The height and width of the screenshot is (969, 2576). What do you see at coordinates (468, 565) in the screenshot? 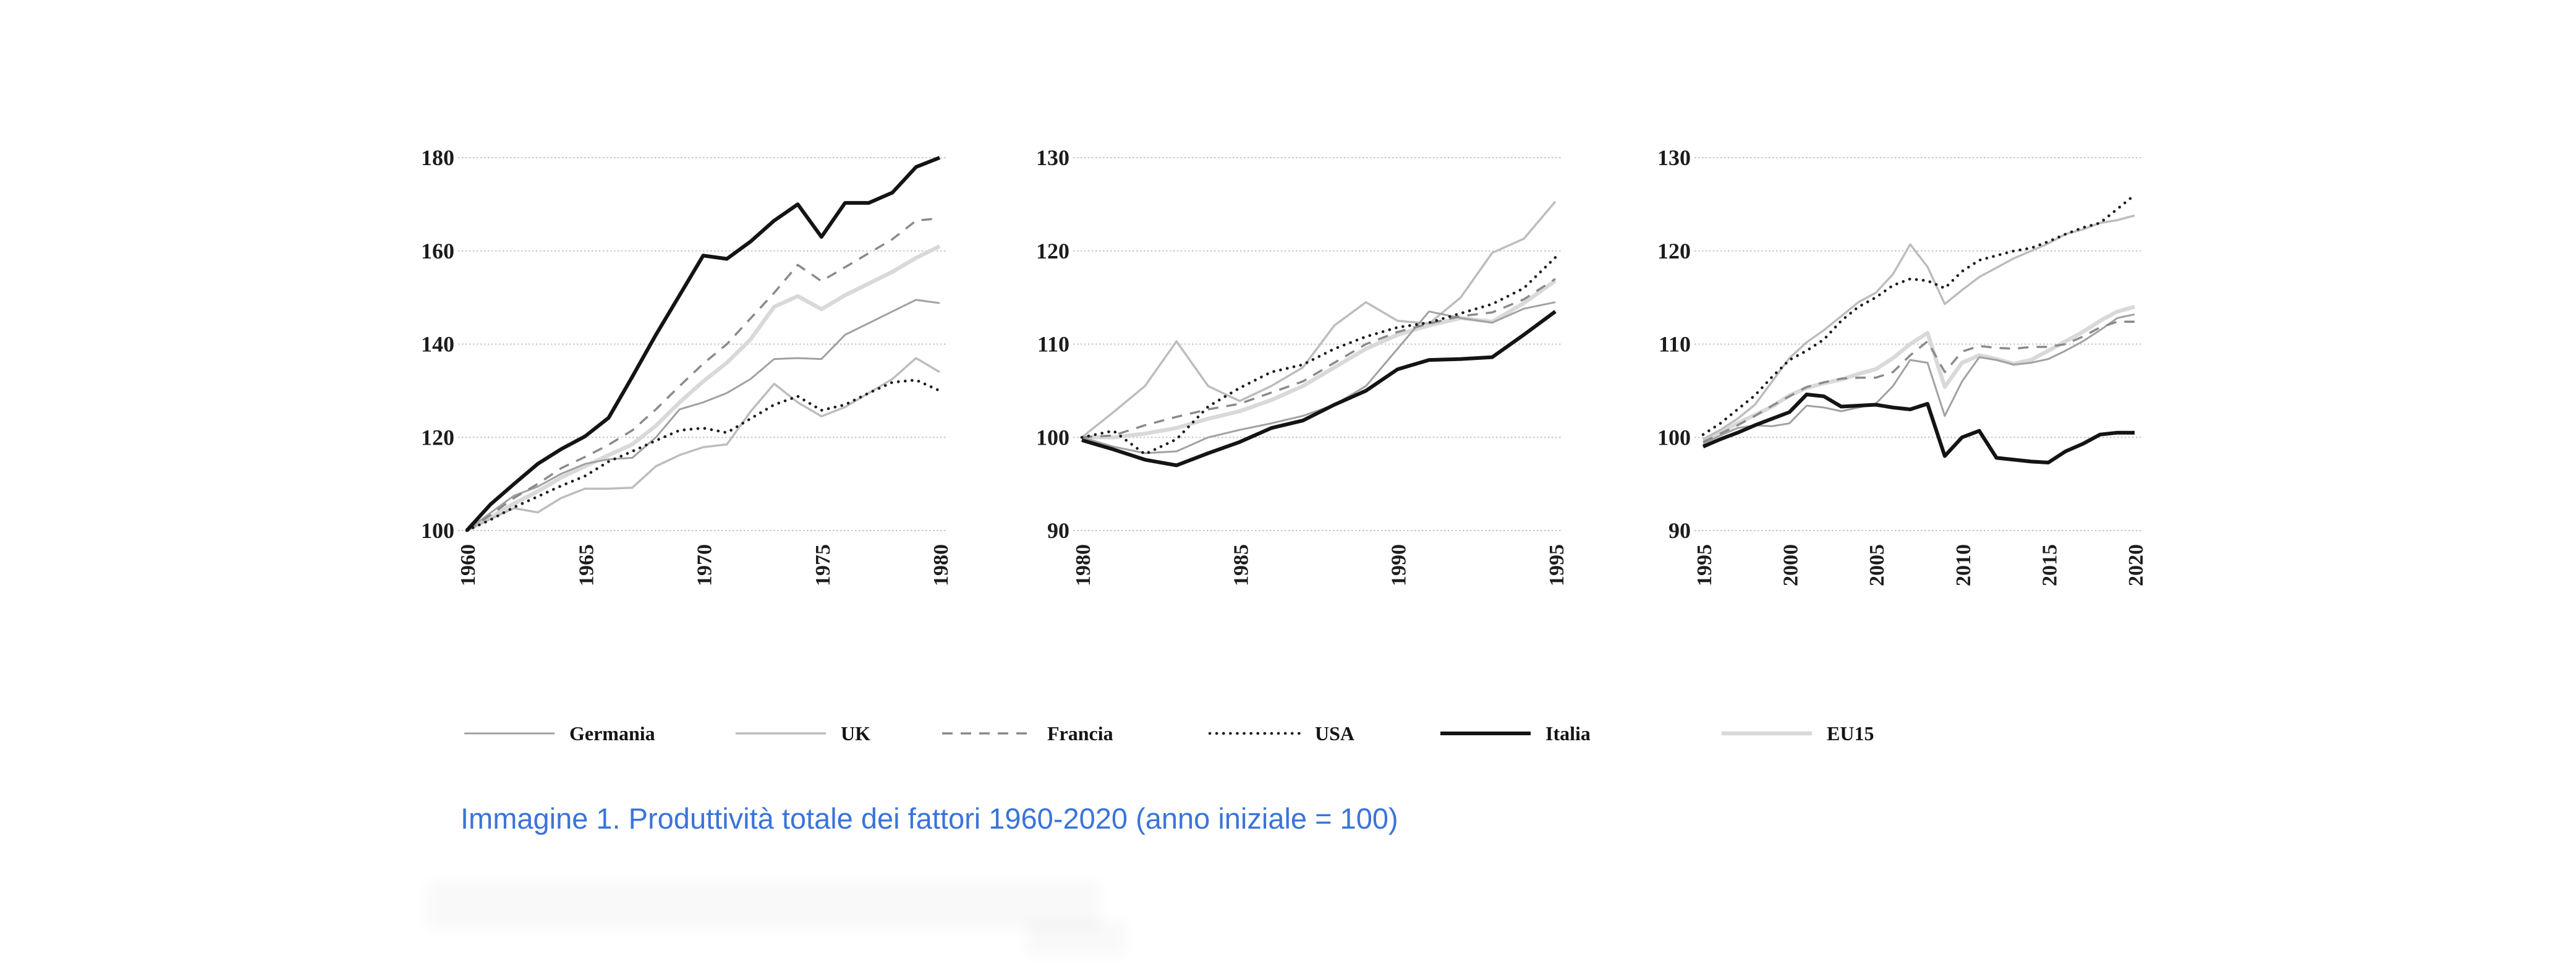
I see `x-axis-label: 1960` at bounding box center [468, 565].